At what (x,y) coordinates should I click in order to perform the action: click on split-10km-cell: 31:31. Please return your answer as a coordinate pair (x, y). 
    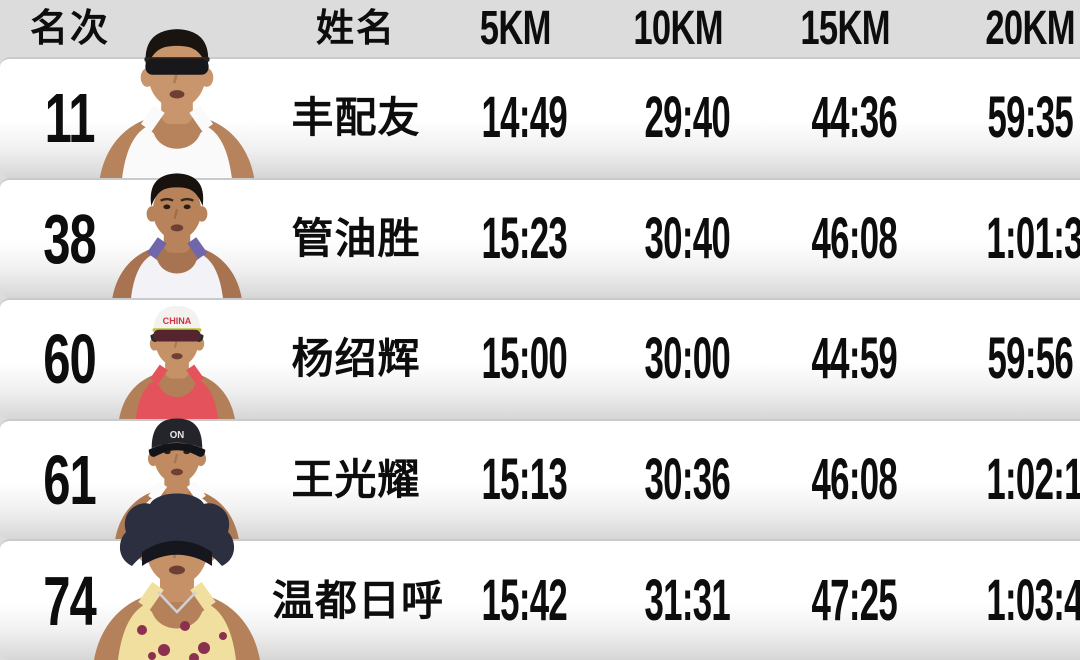
    Looking at the image, I should click on (678, 600).